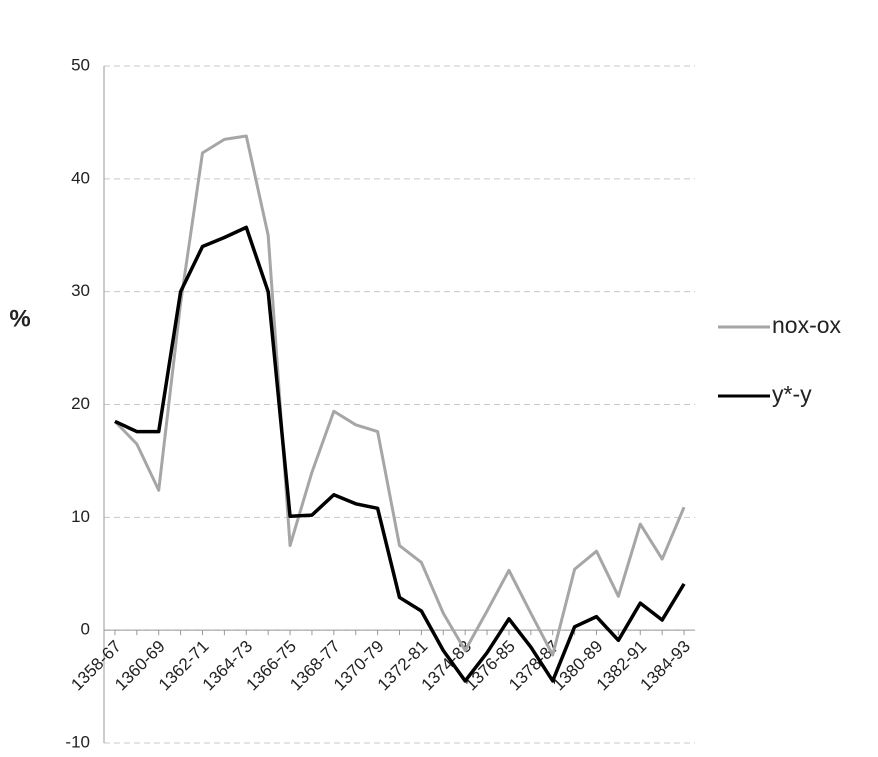  Describe the element at coordinates (80, 177) in the screenshot. I see `y-tick-label: 40` at that location.